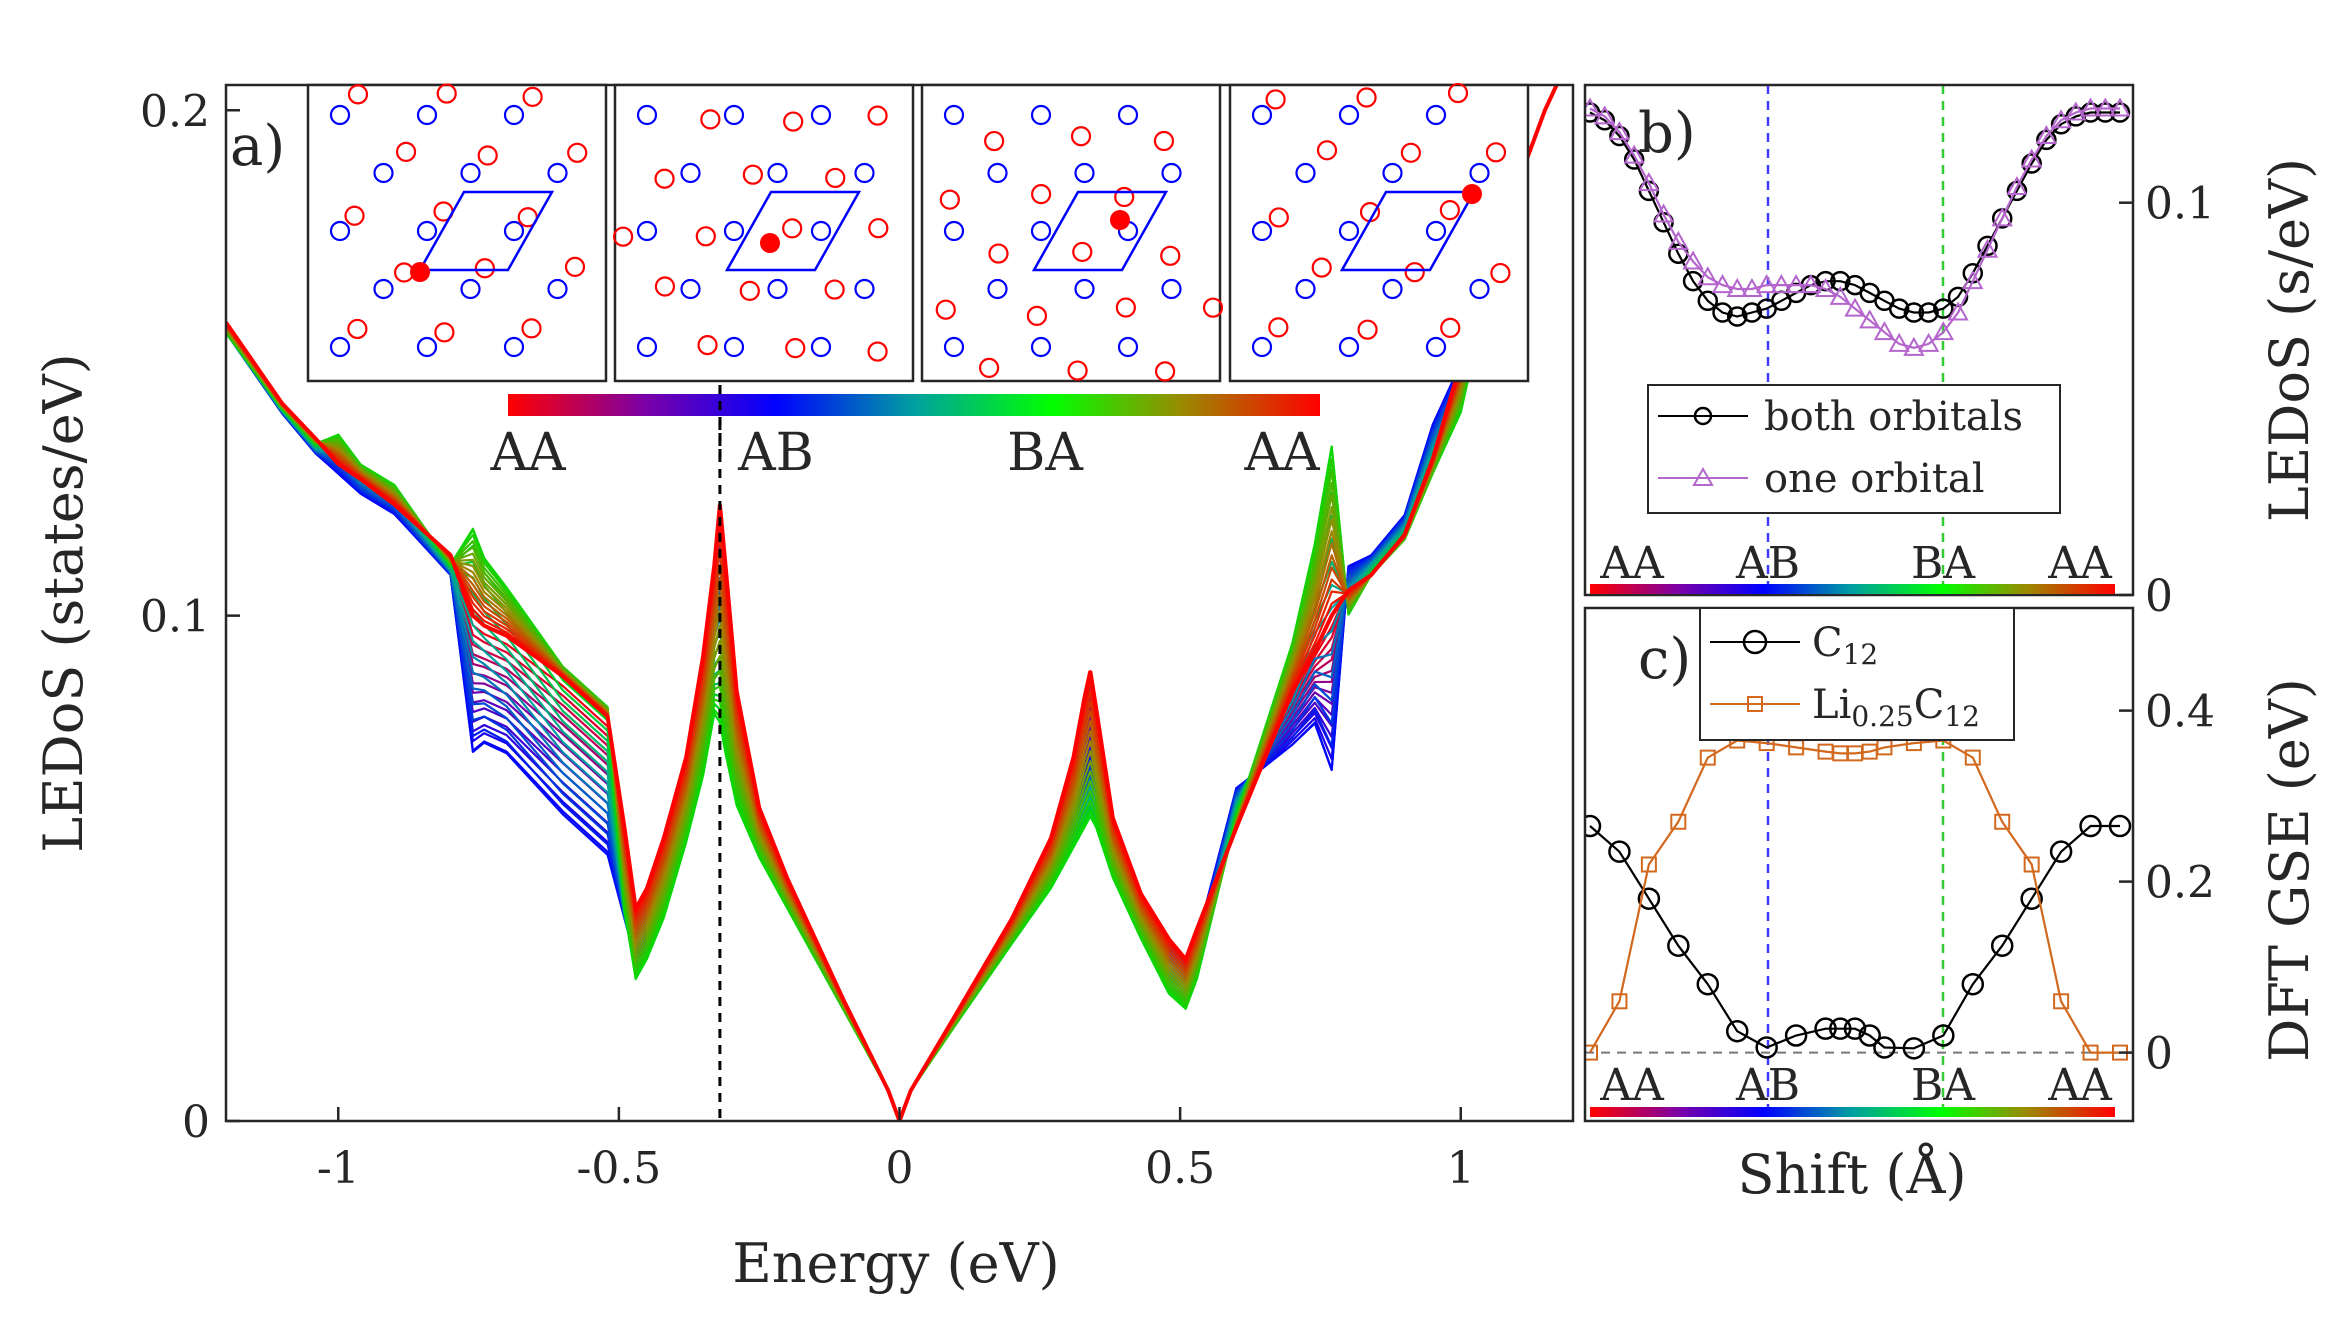 The width and height of the screenshot is (2352, 1328). What do you see at coordinates (2180, 712) in the screenshot?
I see `y-tick-label-c: 0.4` at bounding box center [2180, 712].